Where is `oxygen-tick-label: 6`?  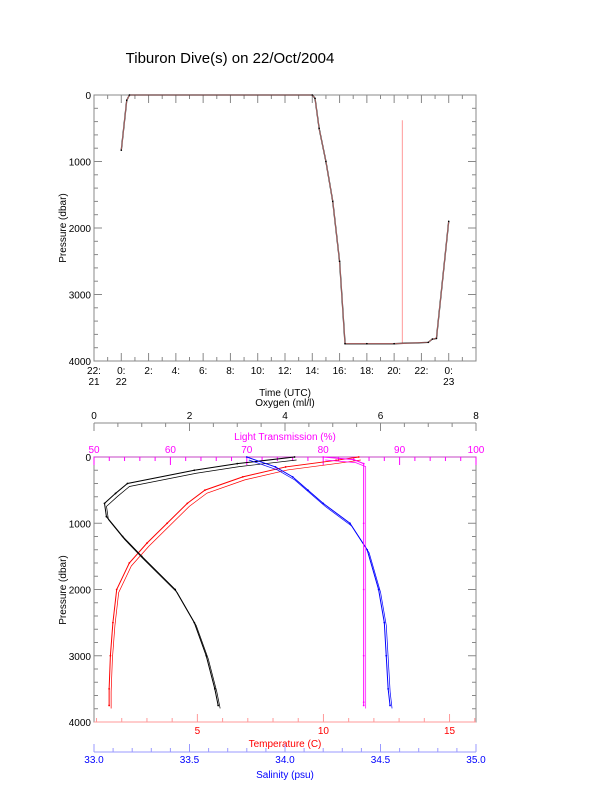
oxygen-tick-label: 6 is located at coordinates (381, 416).